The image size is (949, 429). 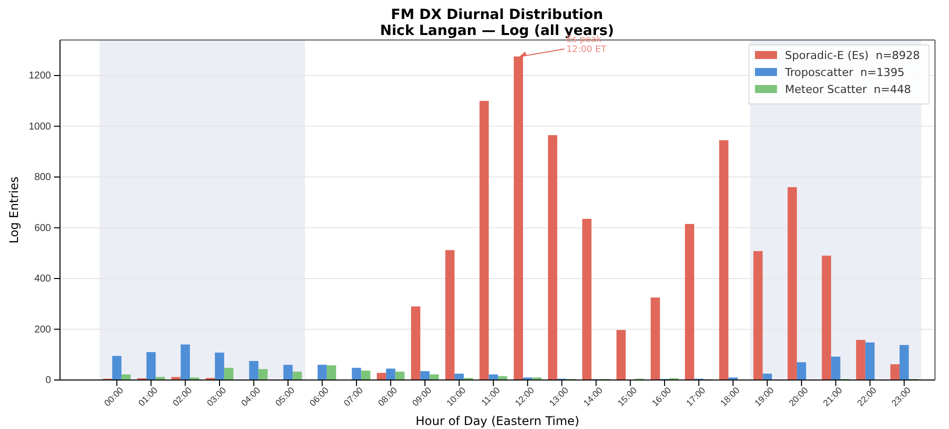 What do you see at coordinates (48, 380) in the screenshot?
I see `y-tick-label: 0` at bounding box center [48, 380].